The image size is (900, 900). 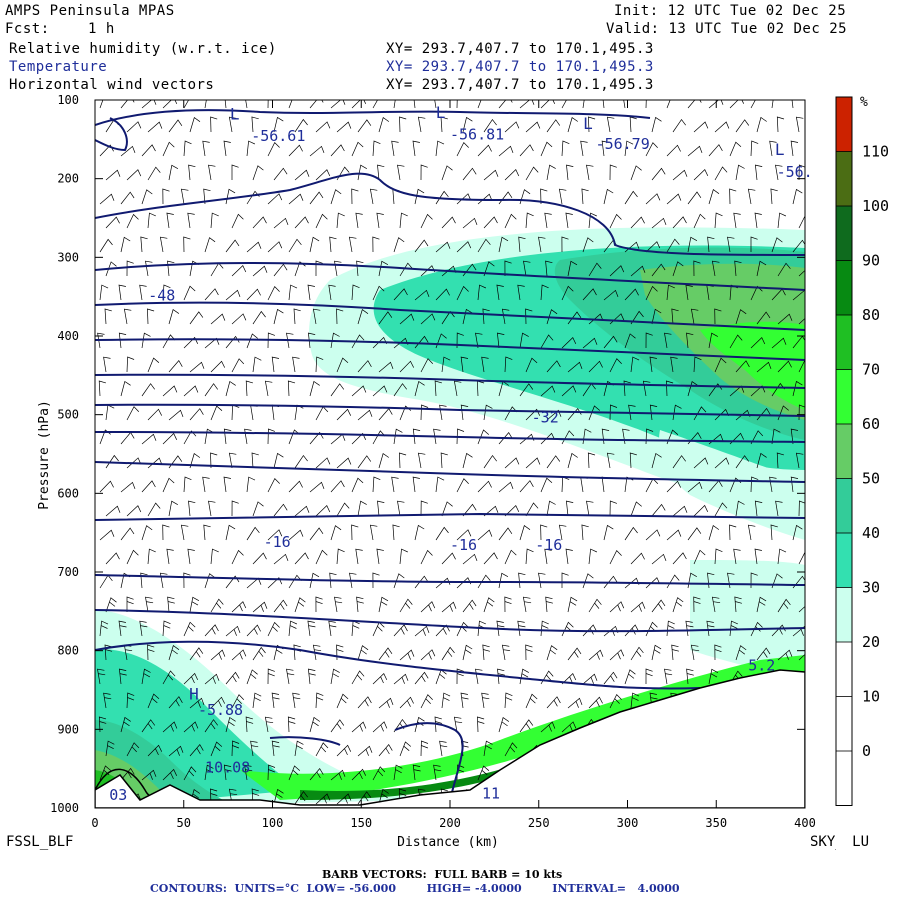 I want to click on terrain-surface, so click(x=450, y=738).